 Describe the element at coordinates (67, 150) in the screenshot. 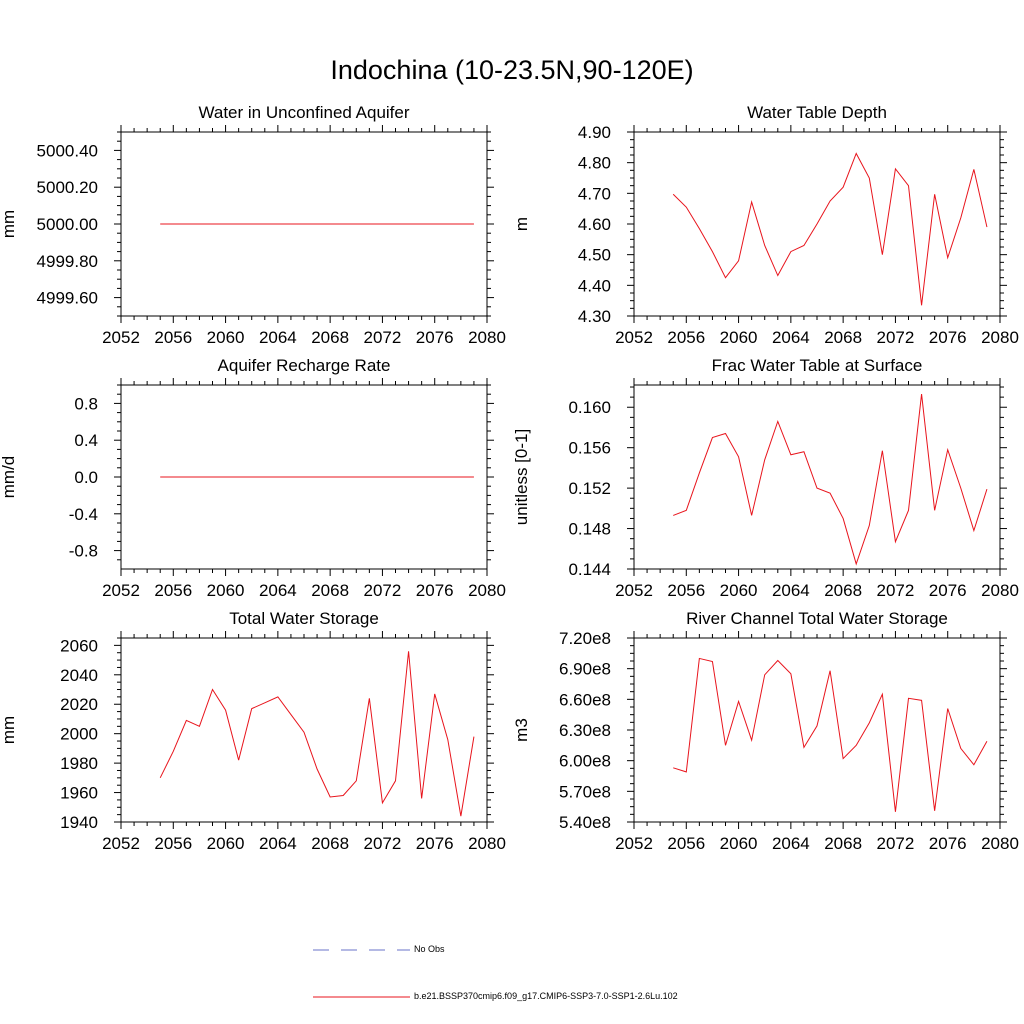

I see `y-tick-label: 5000.40` at that location.